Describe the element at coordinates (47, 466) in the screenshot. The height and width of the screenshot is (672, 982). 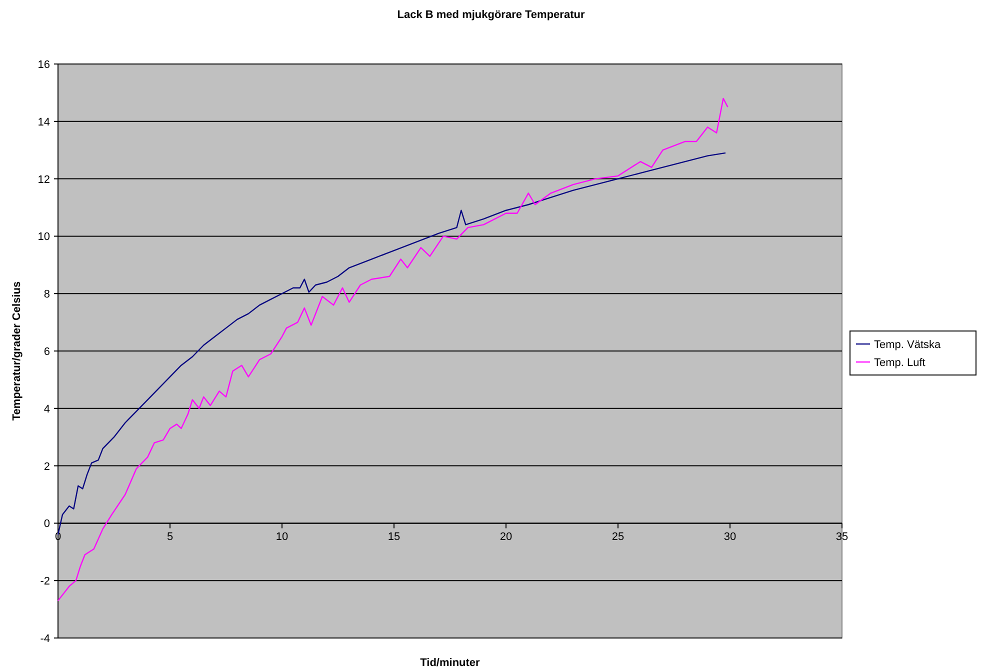
I see `y-tick-label: 2` at that location.